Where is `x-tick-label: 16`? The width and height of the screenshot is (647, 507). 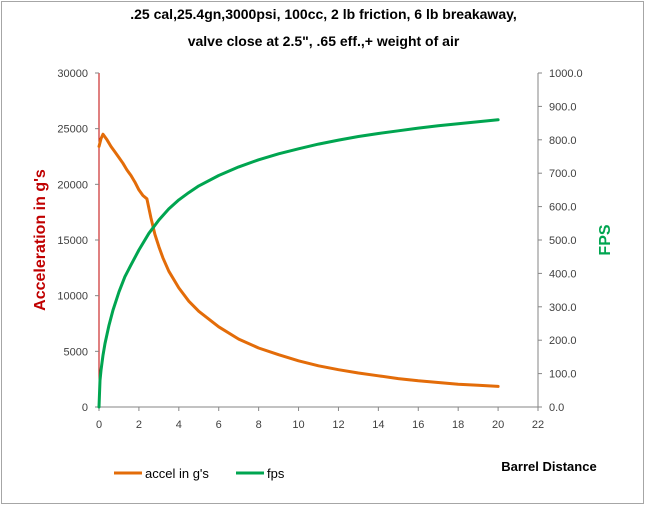 x-tick-label: 16 is located at coordinates (418, 425).